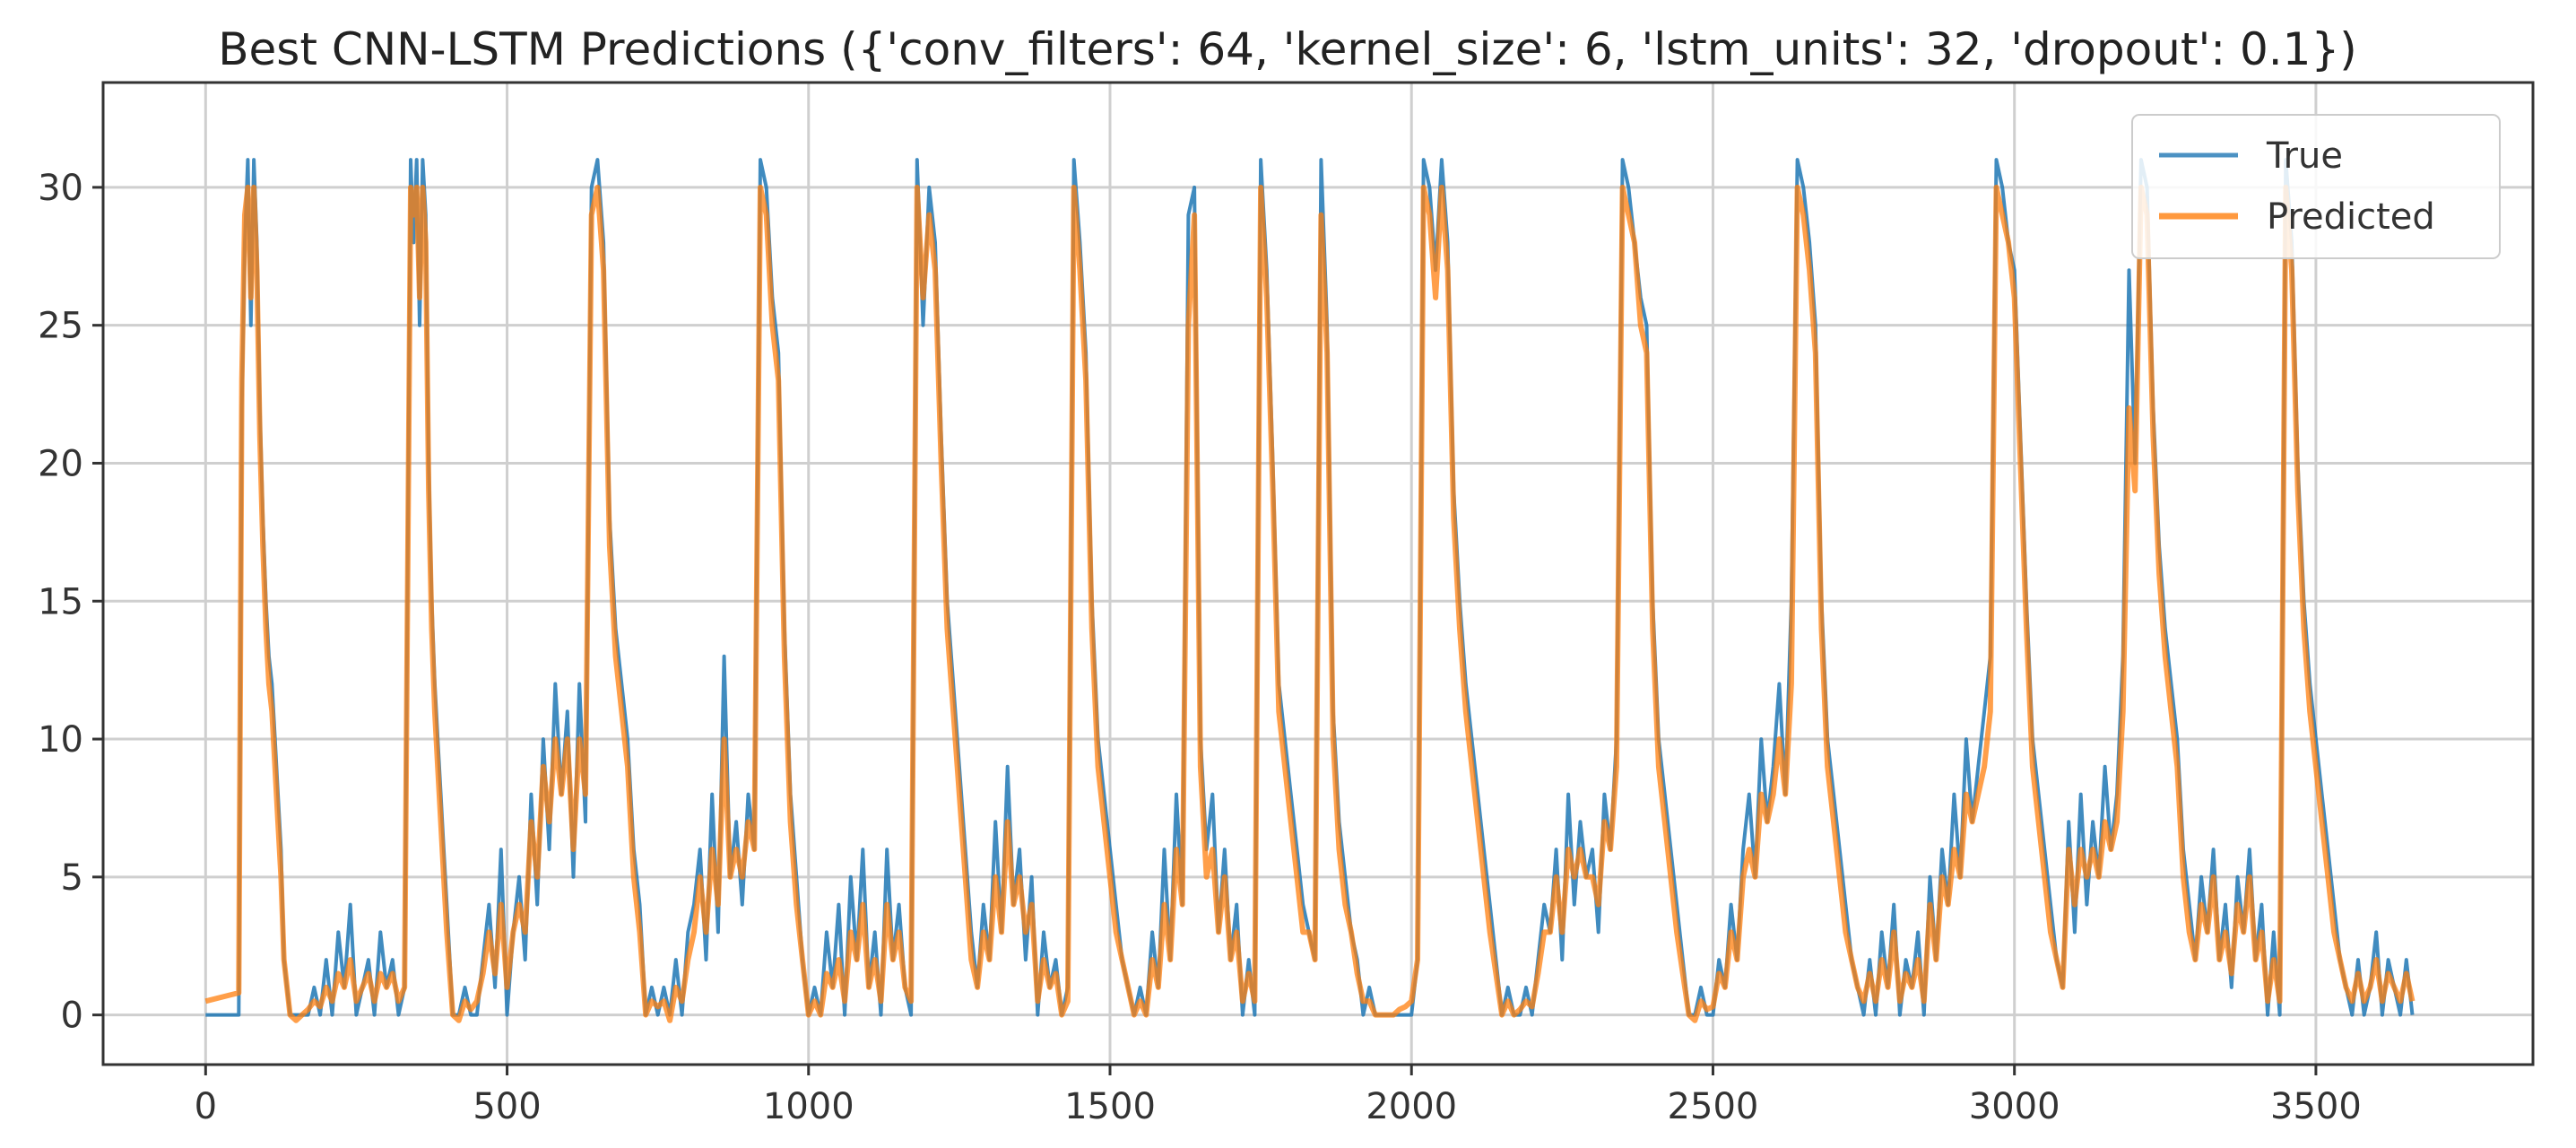 This screenshot has height=1148, width=2576. What do you see at coordinates (2351, 217) in the screenshot?
I see `legend-label-predicted: Predicted` at bounding box center [2351, 217].